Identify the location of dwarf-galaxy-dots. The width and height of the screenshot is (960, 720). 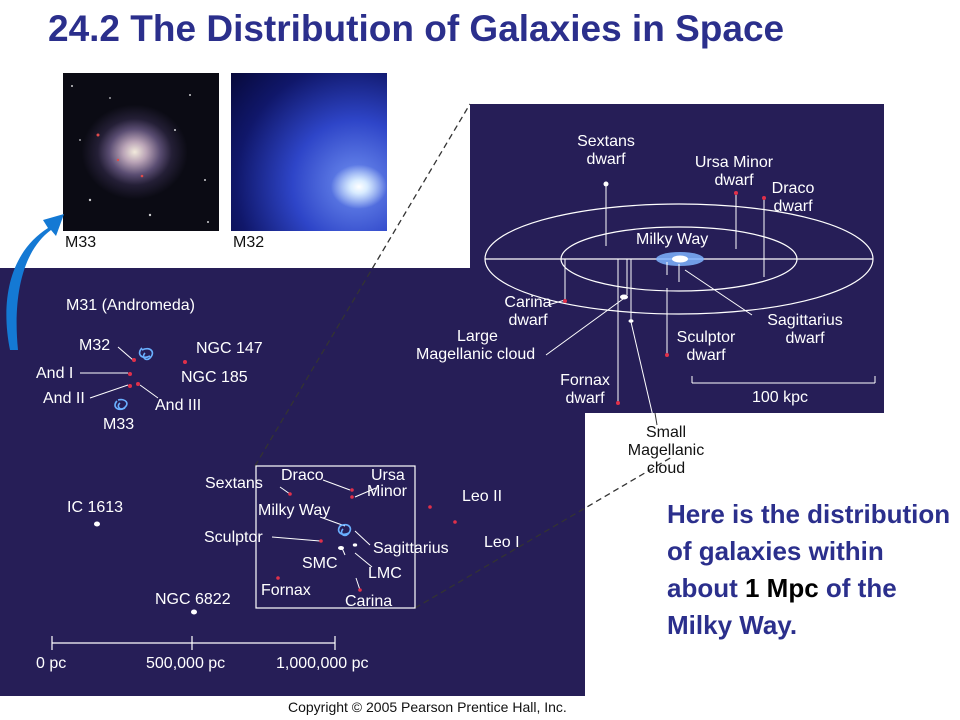
(292, 475).